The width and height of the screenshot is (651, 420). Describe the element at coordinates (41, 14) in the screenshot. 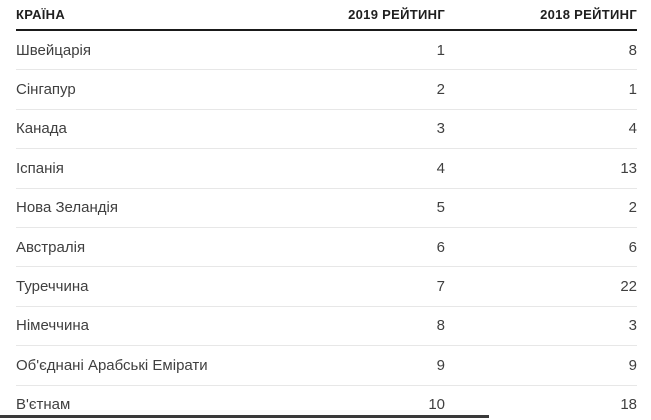

I see `column-header-country: КРАЇНА` at that location.